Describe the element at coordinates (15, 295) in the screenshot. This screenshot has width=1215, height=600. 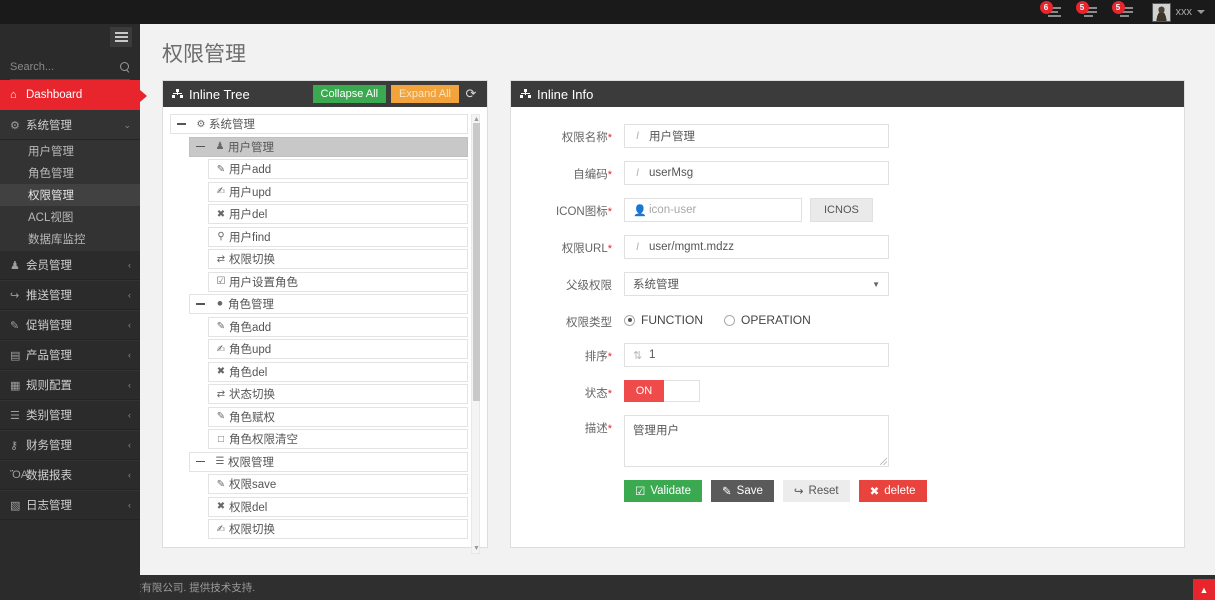
I see `share-icon: ↪` at that location.